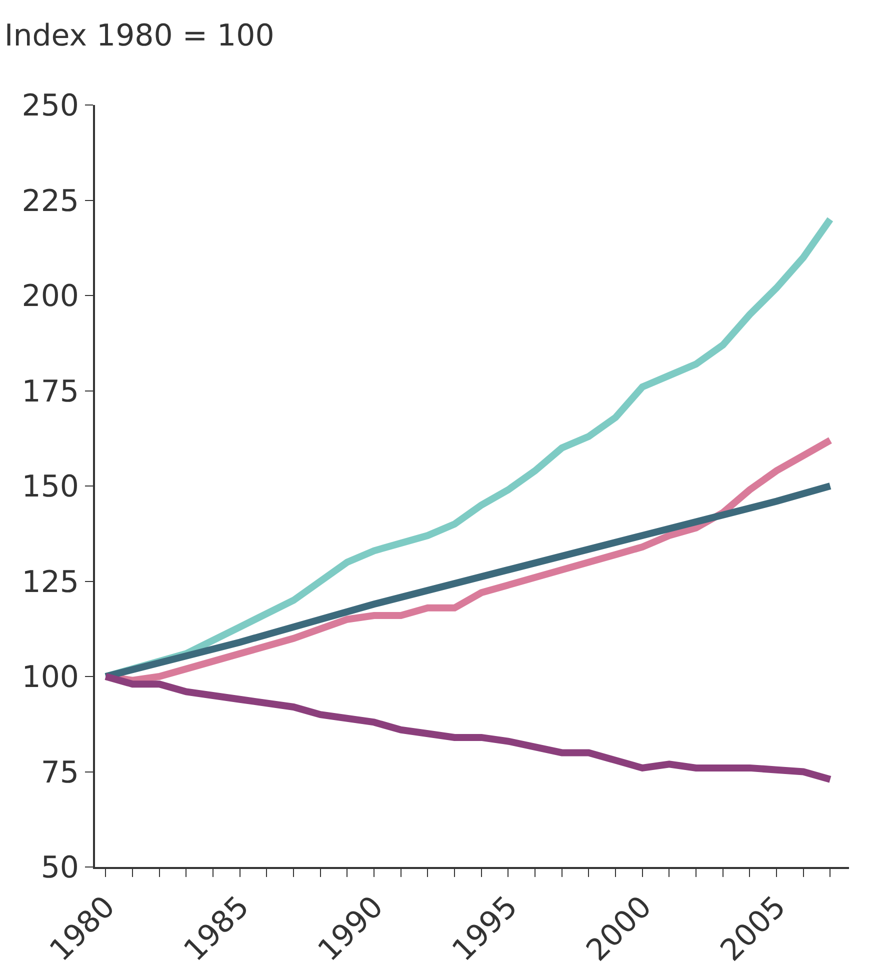 The image size is (874, 972). I want to click on y-tick-label: 250, so click(50, 106).